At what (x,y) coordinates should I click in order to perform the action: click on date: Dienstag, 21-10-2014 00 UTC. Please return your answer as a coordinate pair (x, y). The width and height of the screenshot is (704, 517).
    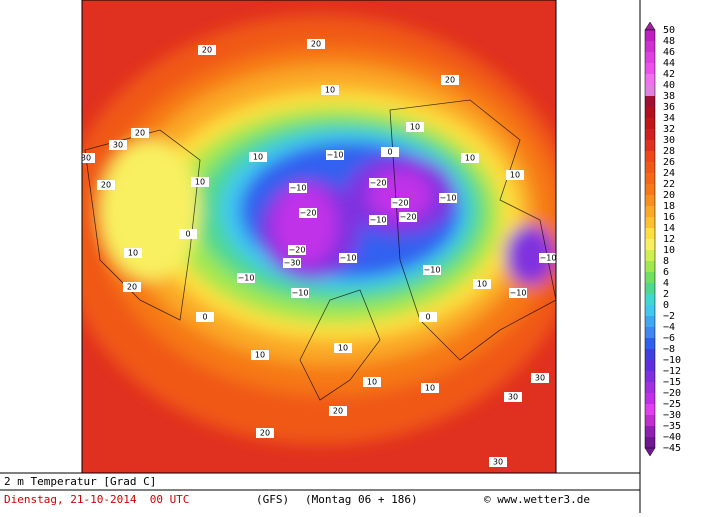
    Looking at the image, I should click on (96, 499).